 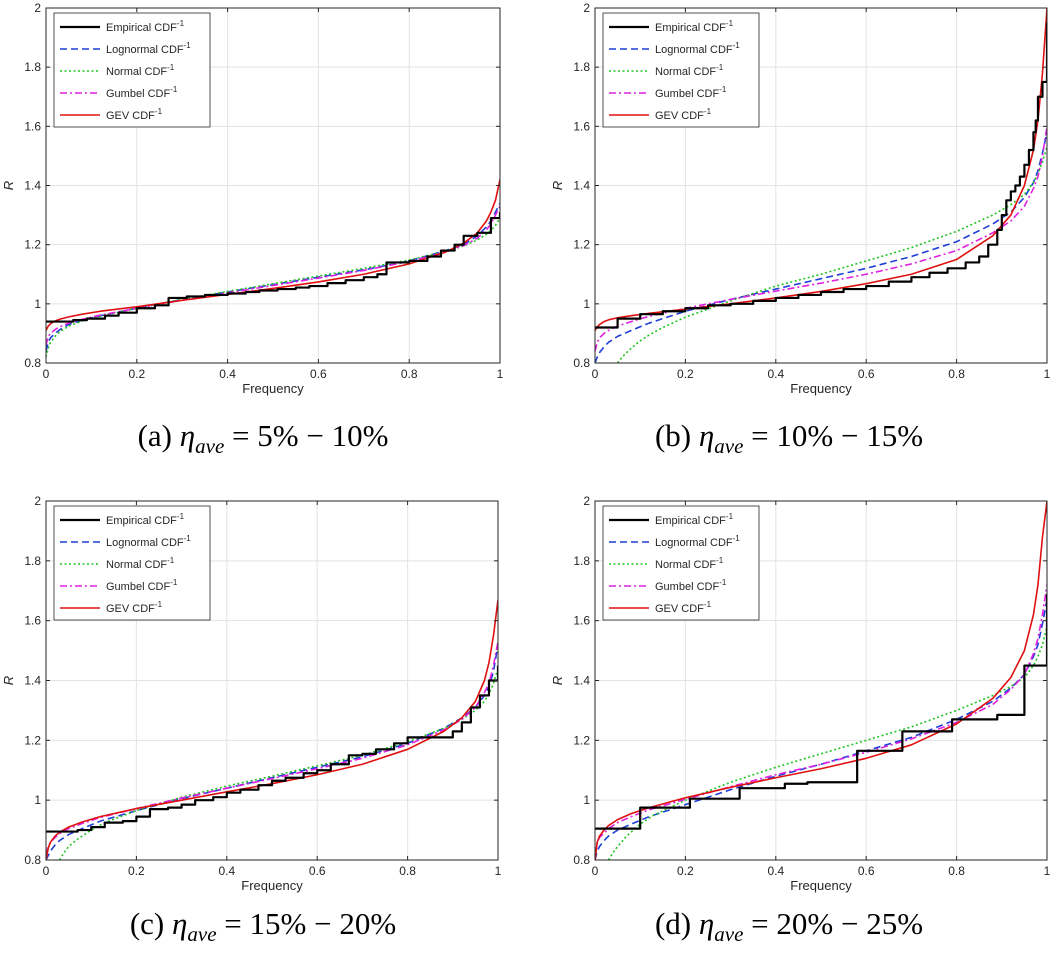 What do you see at coordinates (154, 435) in the screenshot?
I see `caption-a-prefix: (a)` at bounding box center [154, 435].